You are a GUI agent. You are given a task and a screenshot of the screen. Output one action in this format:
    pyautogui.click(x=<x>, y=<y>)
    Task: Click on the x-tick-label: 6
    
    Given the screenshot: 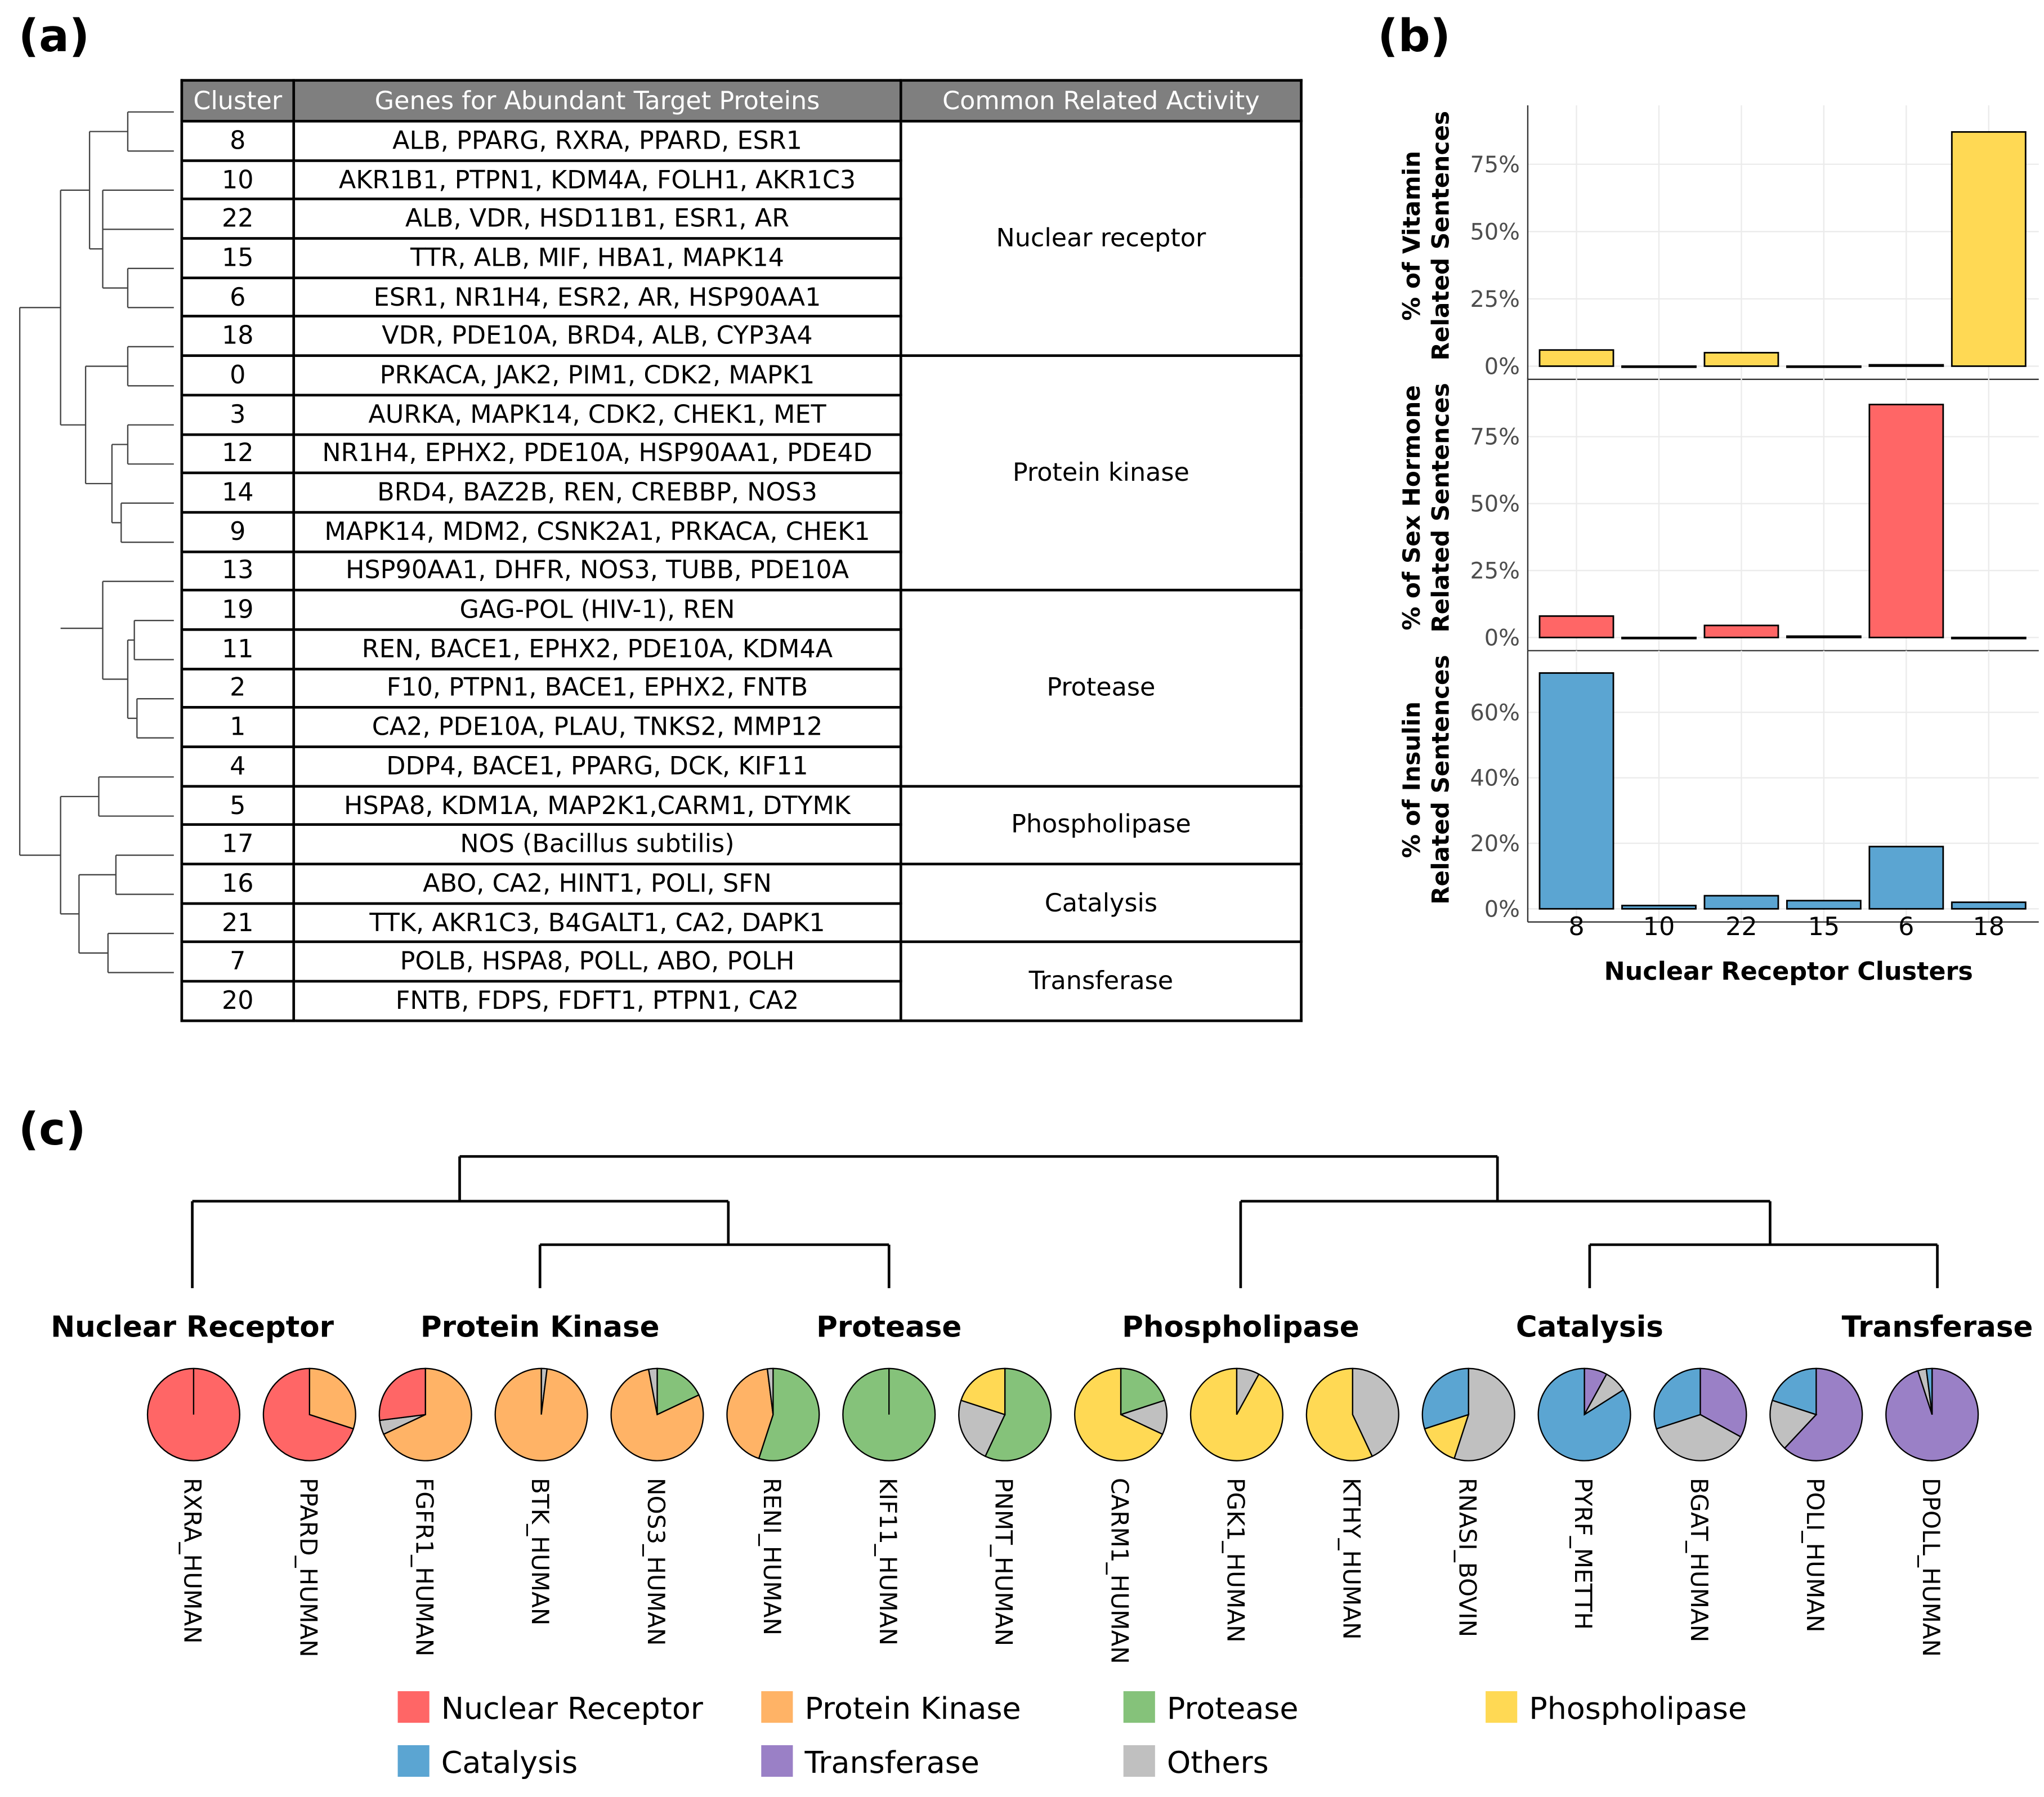 What is the action you would take?
    pyautogui.click(x=1906, y=927)
    